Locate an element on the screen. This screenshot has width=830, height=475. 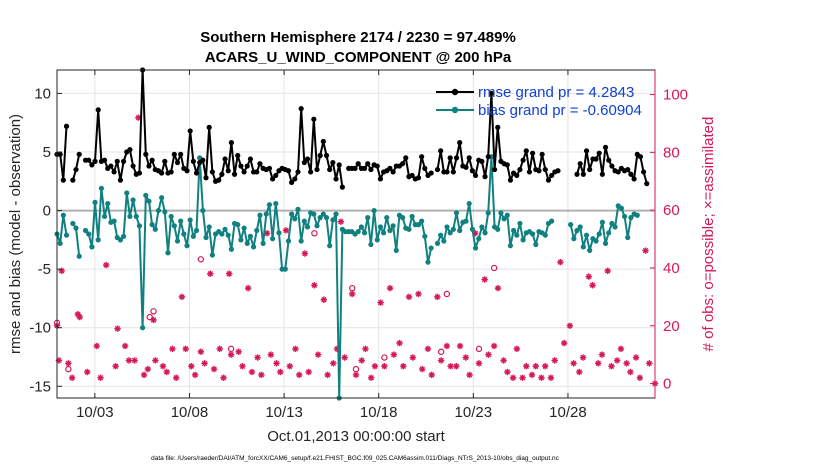
legend-rmse-marker is located at coordinates (455, 92).